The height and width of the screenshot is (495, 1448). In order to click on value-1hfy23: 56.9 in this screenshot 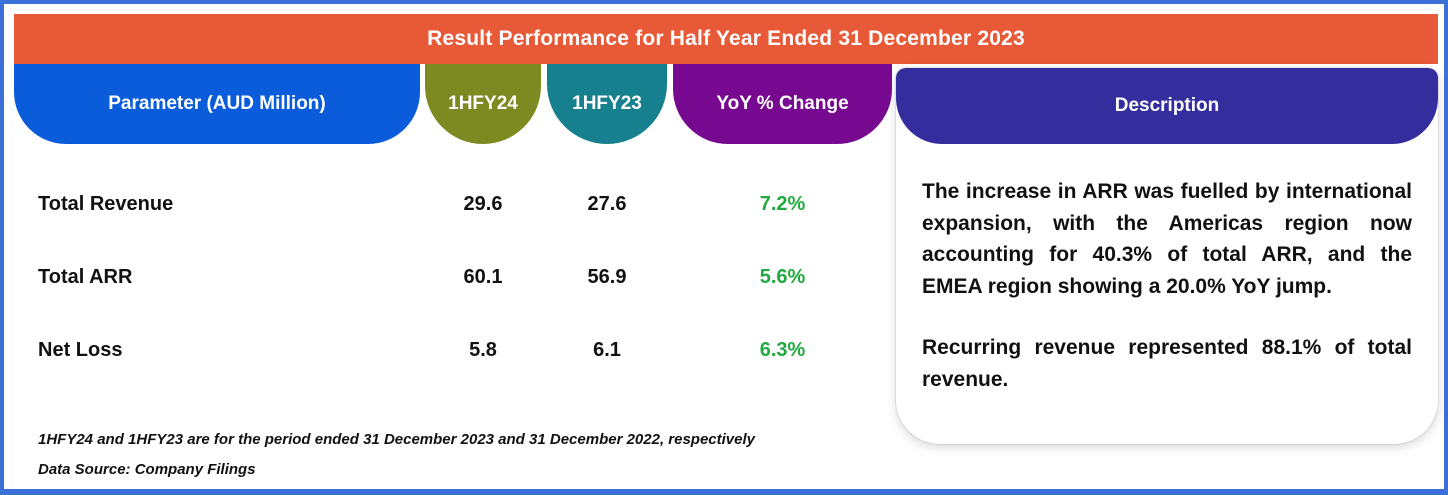, I will do `click(607, 276)`.